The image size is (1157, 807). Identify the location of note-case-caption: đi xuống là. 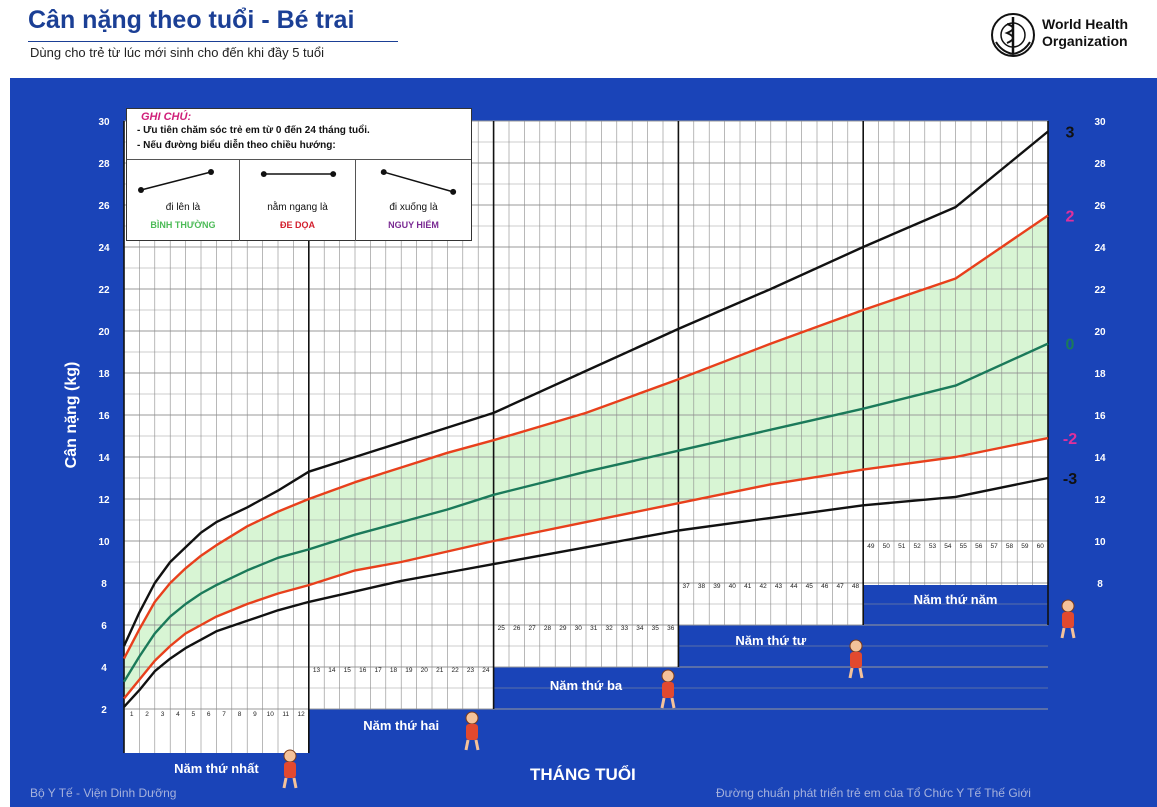
(413, 207).